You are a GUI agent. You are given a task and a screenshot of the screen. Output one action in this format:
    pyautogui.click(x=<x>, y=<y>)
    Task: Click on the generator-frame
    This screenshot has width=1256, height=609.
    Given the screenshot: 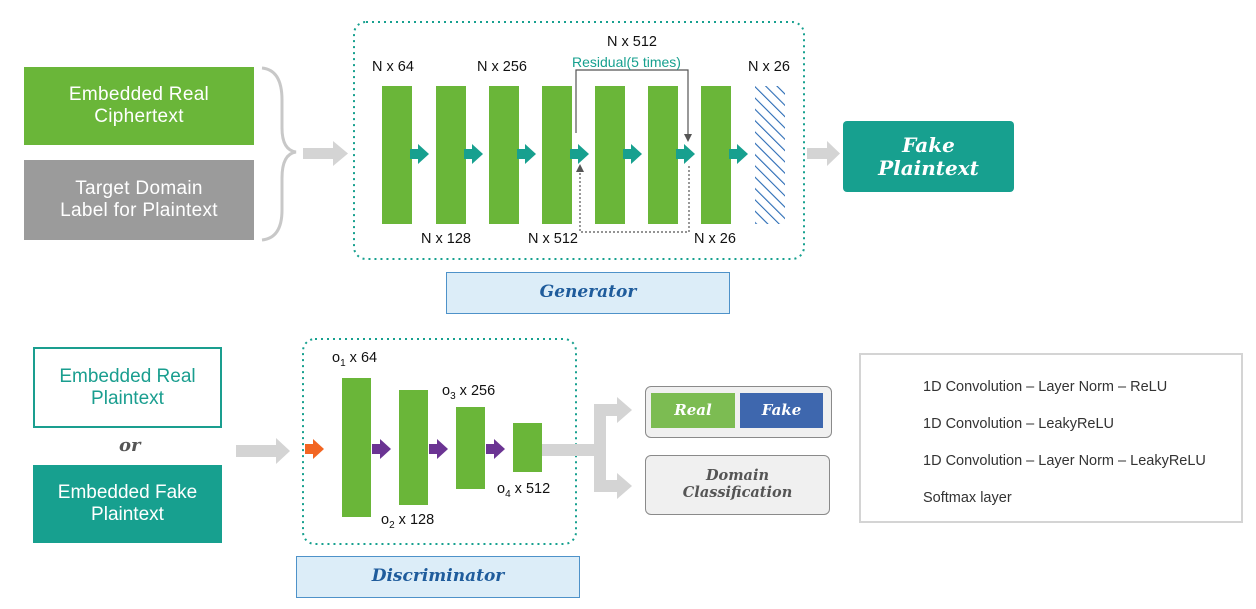 What is the action you would take?
    pyautogui.click(x=579, y=140)
    